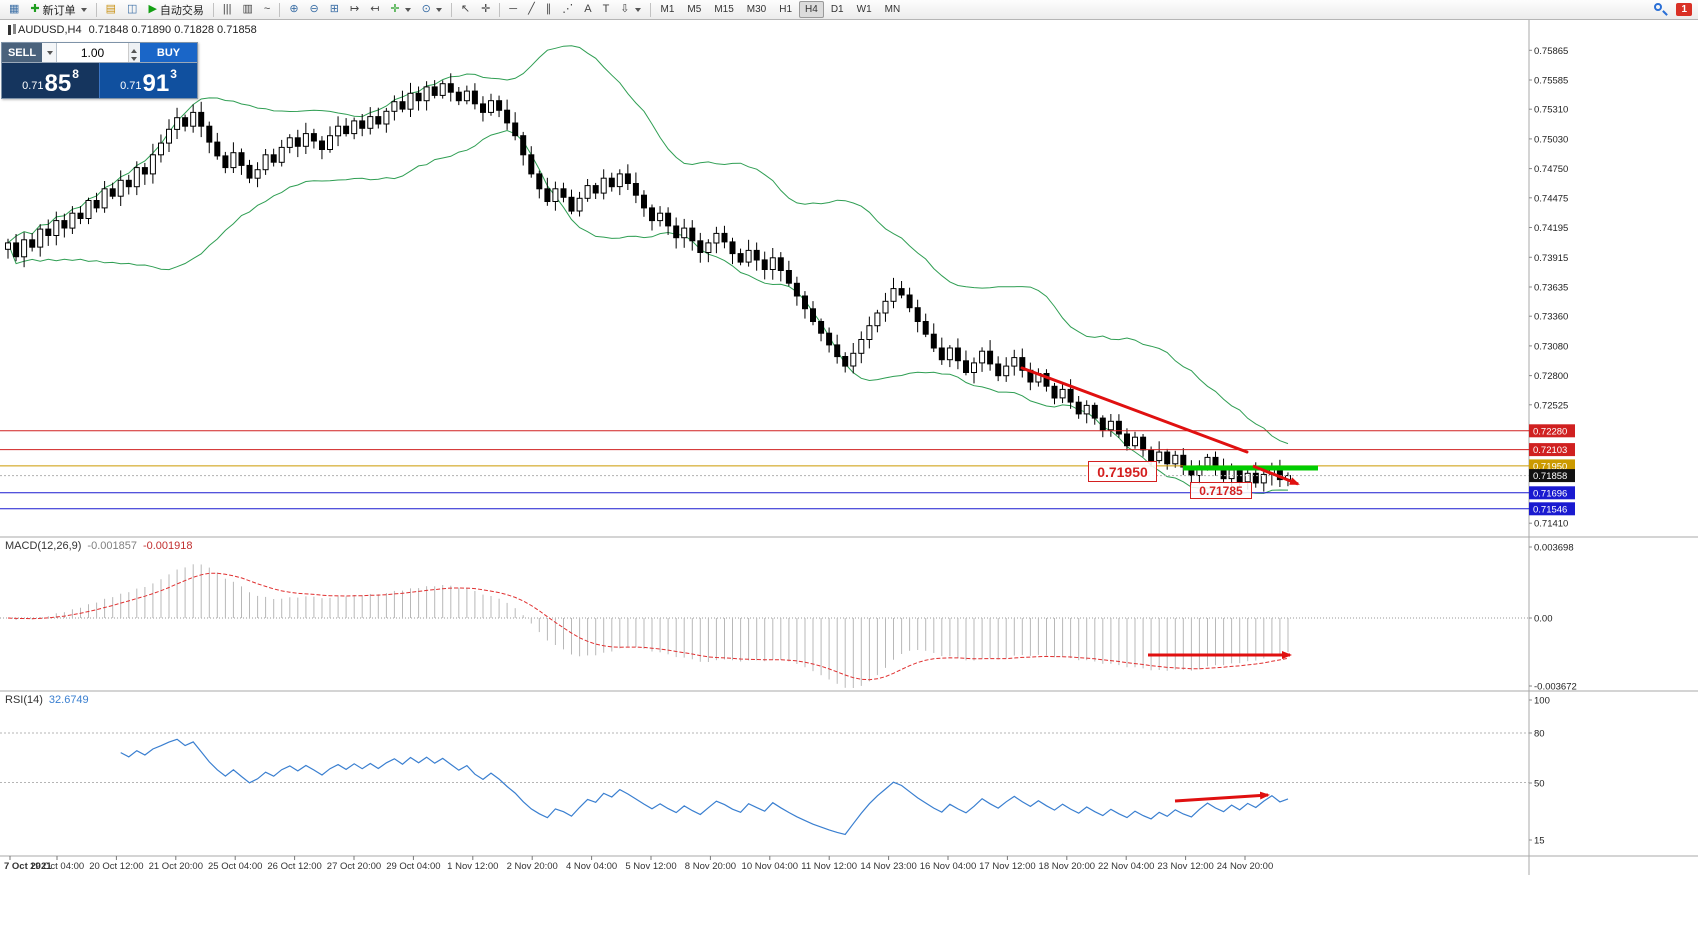 The height and width of the screenshot is (943, 1698). I want to click on fibonacci-icon: ⋰, so click(568, 9).